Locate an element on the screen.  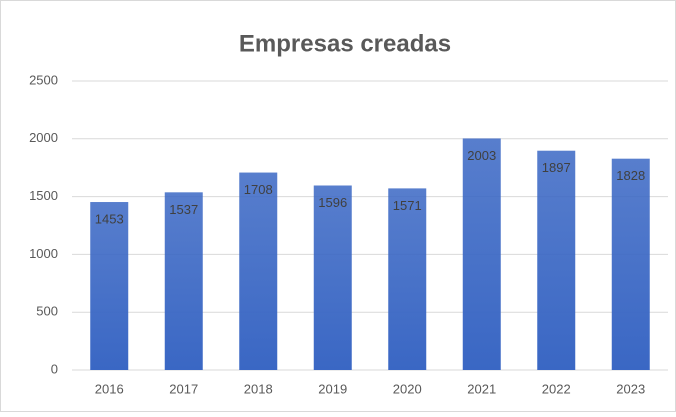
y-tick-label: 2500 is located at coordinates (43, 79).